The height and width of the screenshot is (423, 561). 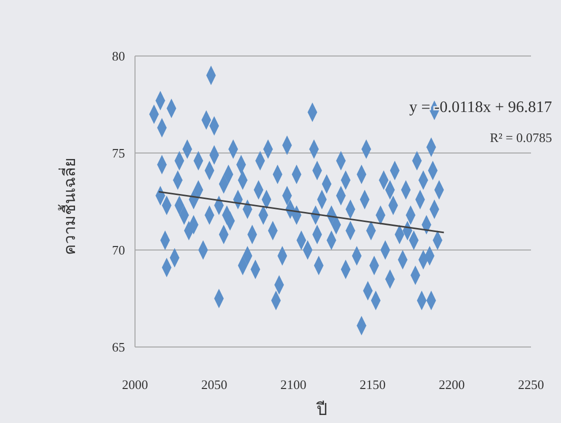 I want to click on x-tick-label: 2000, so click(x=135, y=384).